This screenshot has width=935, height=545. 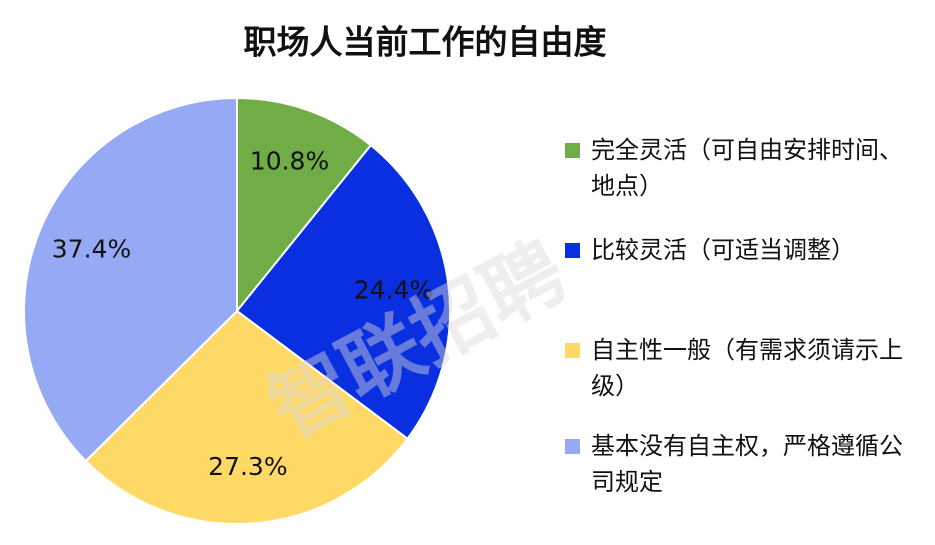 I want to click on legend-item: 自主性一般（有需求须请示上级）, so click(x=740, y=368).